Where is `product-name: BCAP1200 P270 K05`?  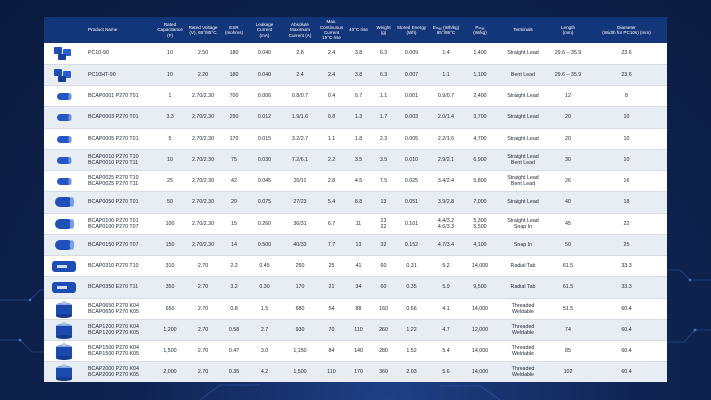 product-name: BCAP1200 P270 K05 is located at coordinates (113, 332).